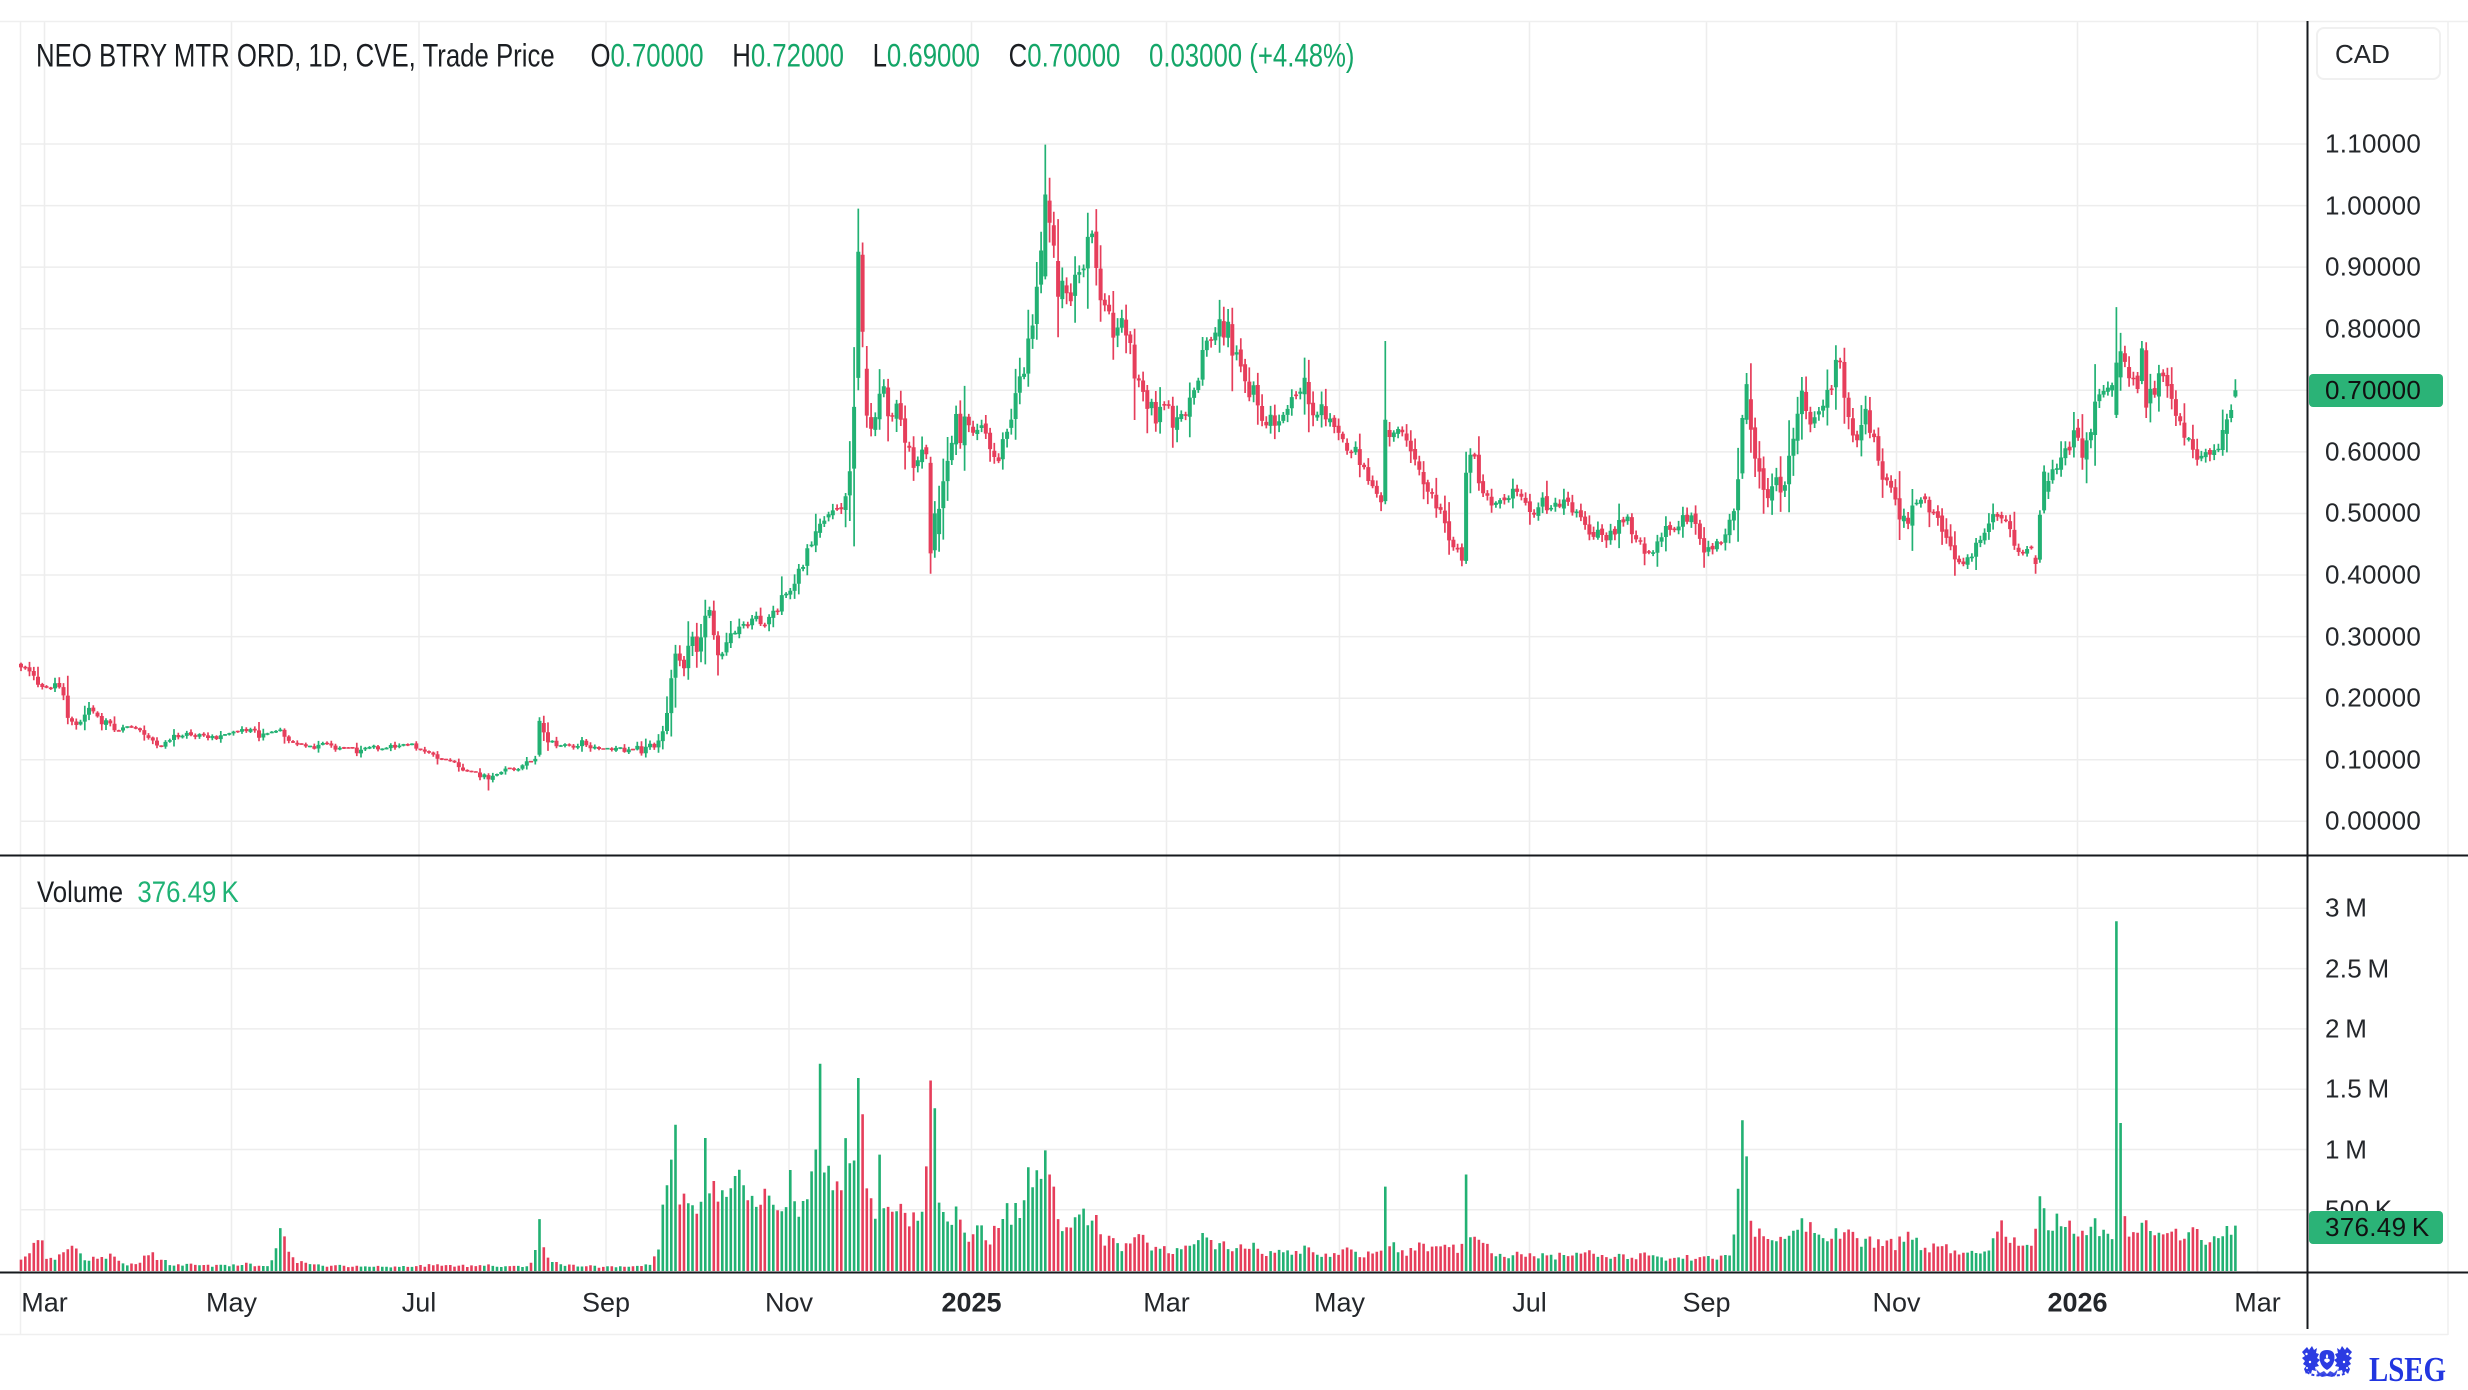 The height and width of the screenshot is (1390, 2468). What do you see at coordinates (2407, 1369) in the screenshot?
I see `svg-text: LSEG` at bounding box center [2407, 1369].